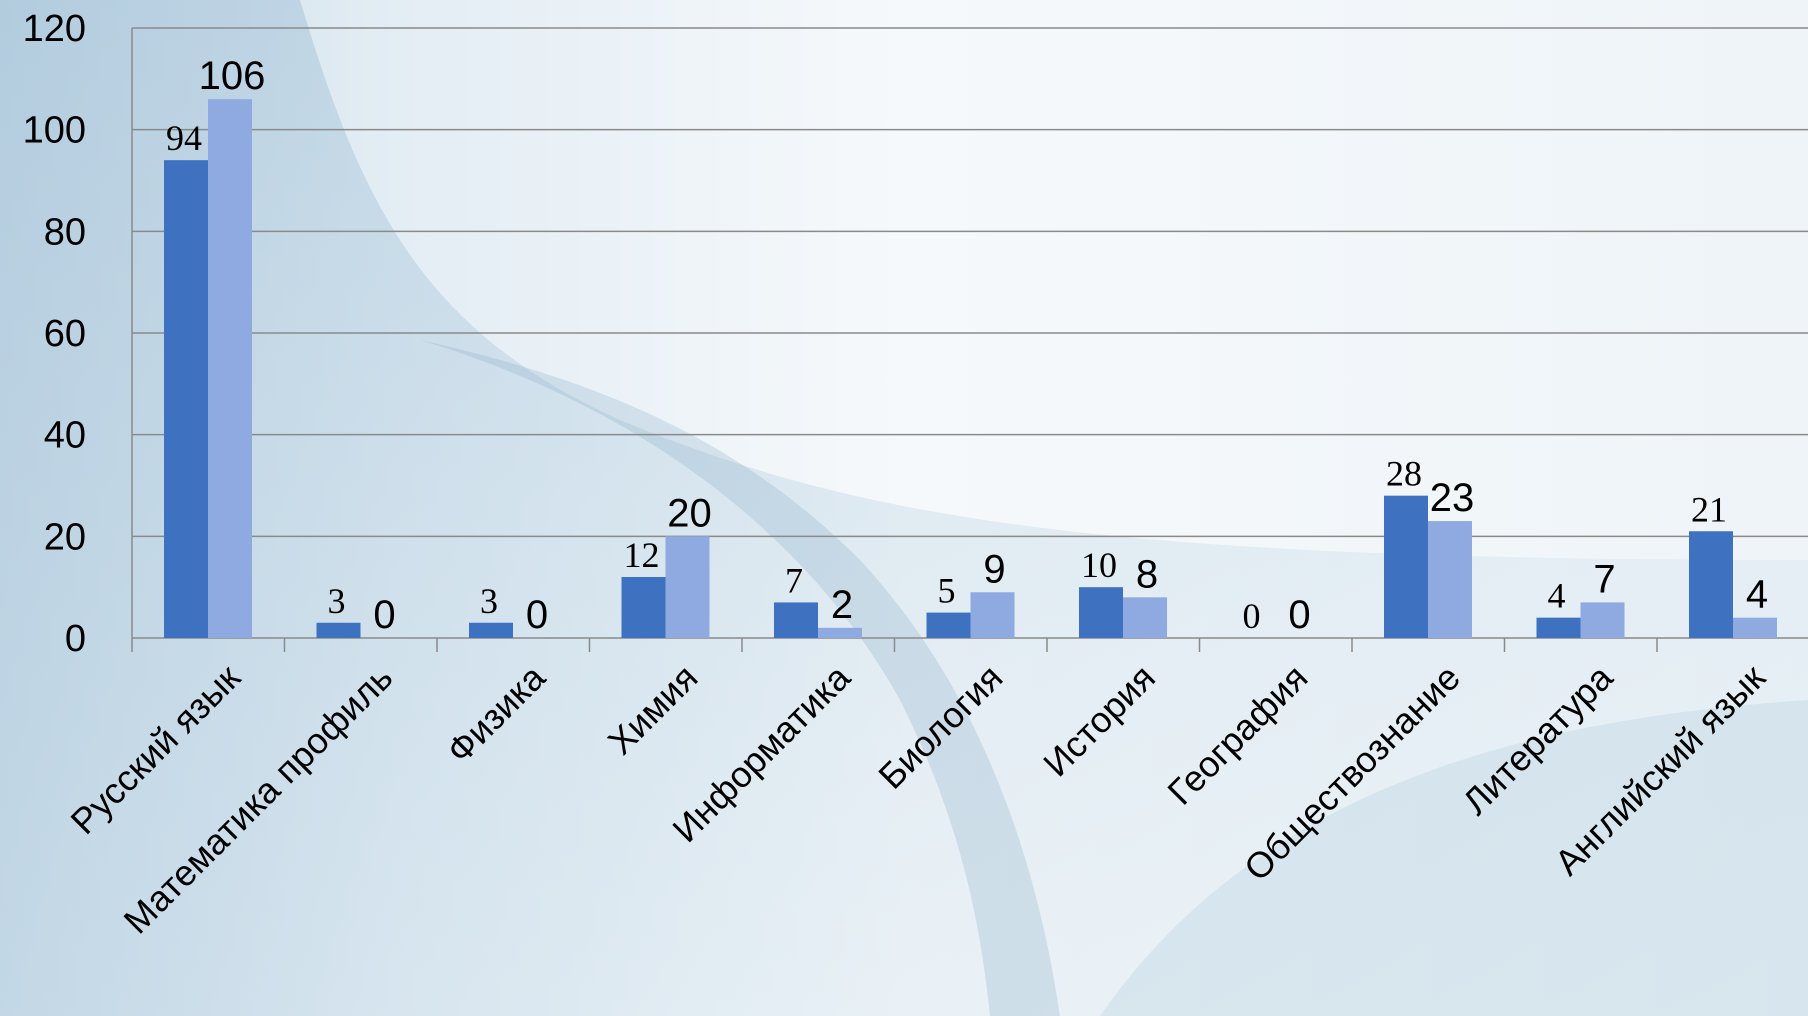 The width and height of the screenshot is (1808, 1016). Describe the element at coordinates (65, 232) in the screenshot. I see `y-tick-label: 80` at that location.